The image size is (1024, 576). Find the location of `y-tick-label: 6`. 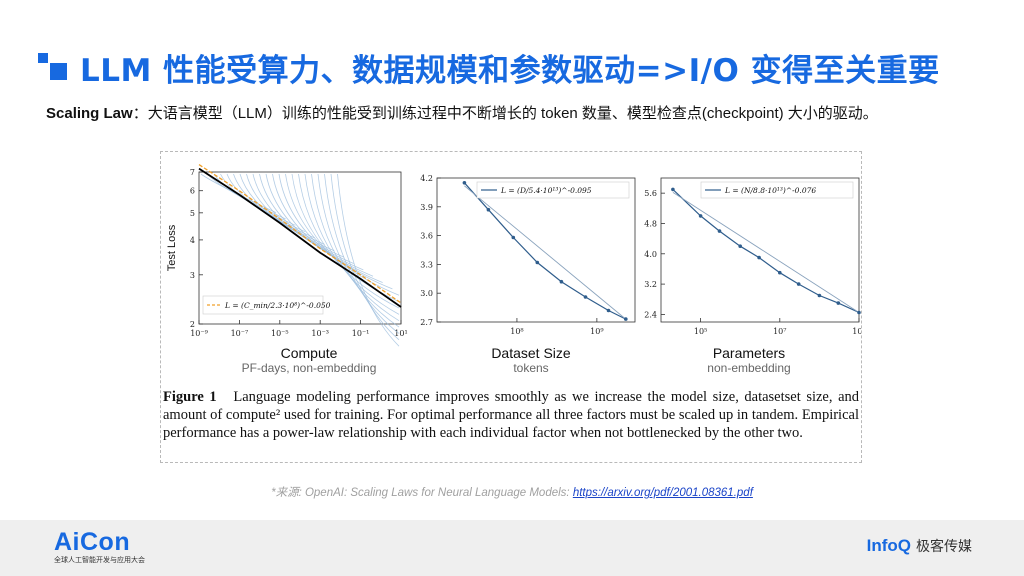

y-tick-label: 6 is located at coordinates (192, 191).